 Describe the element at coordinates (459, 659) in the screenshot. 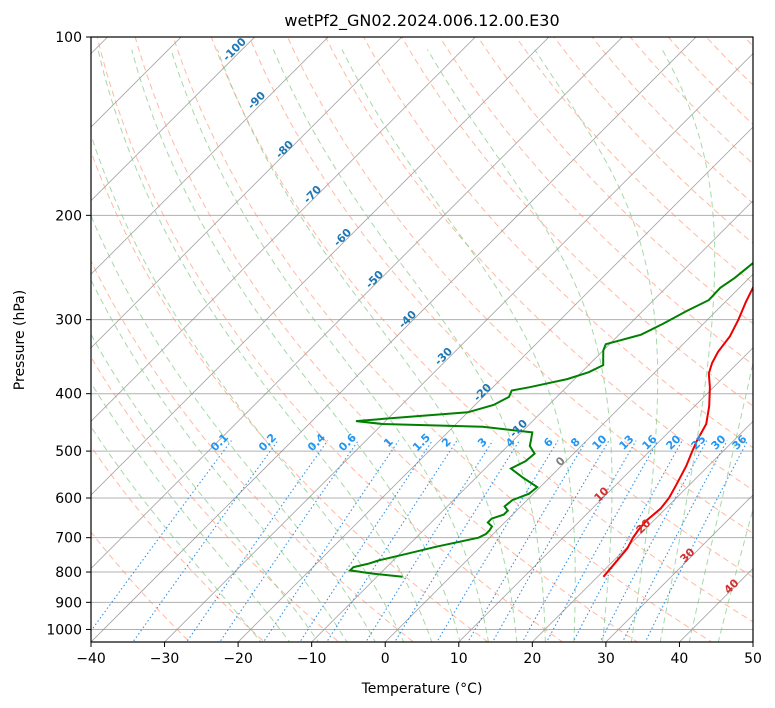

I see `x-tick-label: 10` at that location.